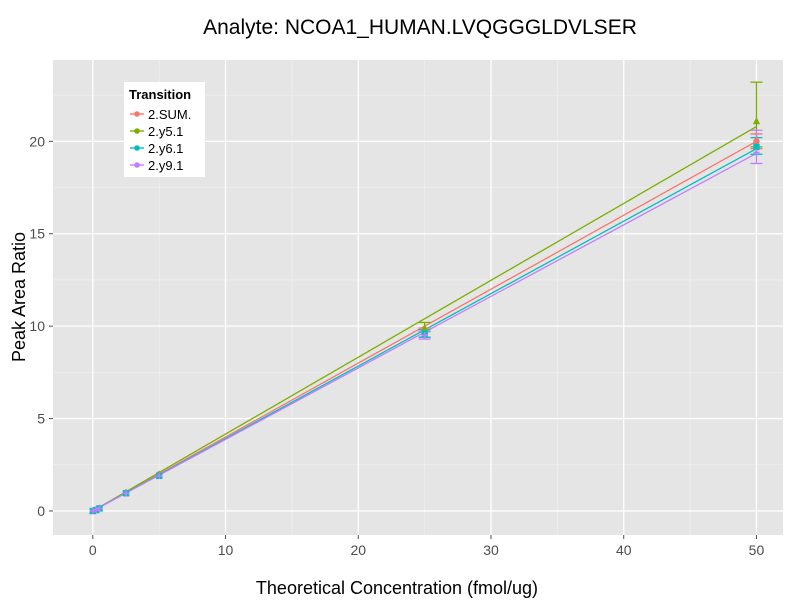 Image resolution: width=800 pixels, height=600 pixels. Describe the element at coordinates (757, 550) in the screenshot. I see `x-tick-label: 50` at that location.